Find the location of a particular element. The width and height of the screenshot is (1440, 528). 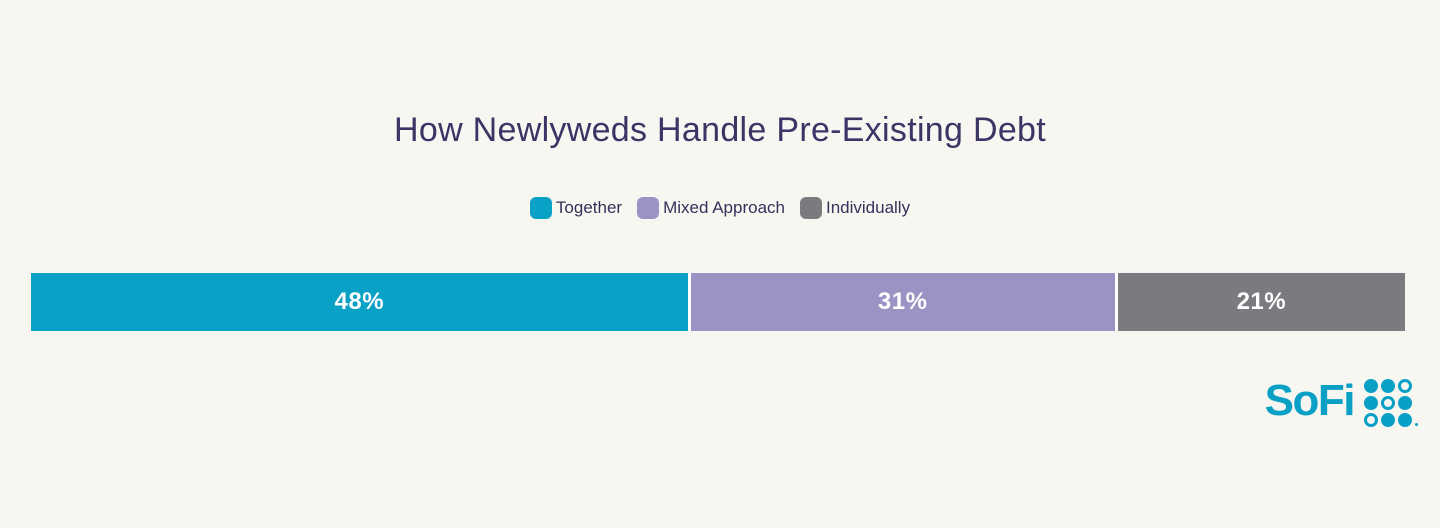

legend-swatch-mixed-approach is located at coordinates (648, 208).